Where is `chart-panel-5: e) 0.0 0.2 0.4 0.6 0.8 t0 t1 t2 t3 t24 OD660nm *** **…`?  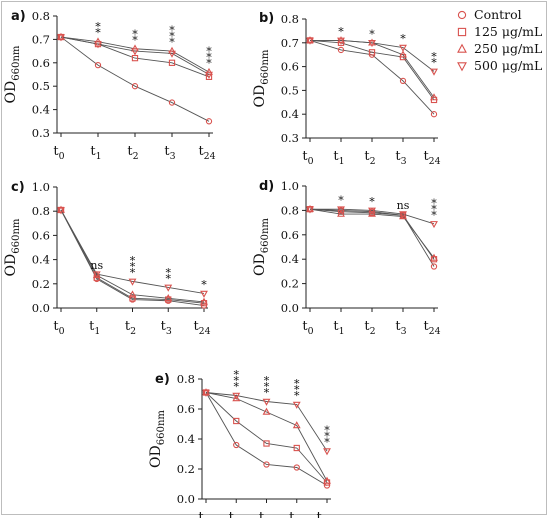
chart-panel-5: e) 0.0 0.2 0.4 0.6 0.8 t0 t1 t2 t3 t24 OD660nm *** **… is located at coordinates (241, 443).